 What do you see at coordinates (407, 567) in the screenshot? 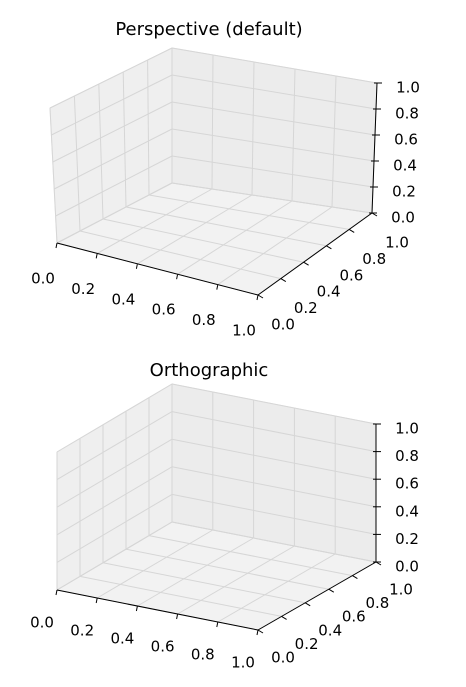
I see `z-tick-label: 0.0` at bounding box center [407, 567].